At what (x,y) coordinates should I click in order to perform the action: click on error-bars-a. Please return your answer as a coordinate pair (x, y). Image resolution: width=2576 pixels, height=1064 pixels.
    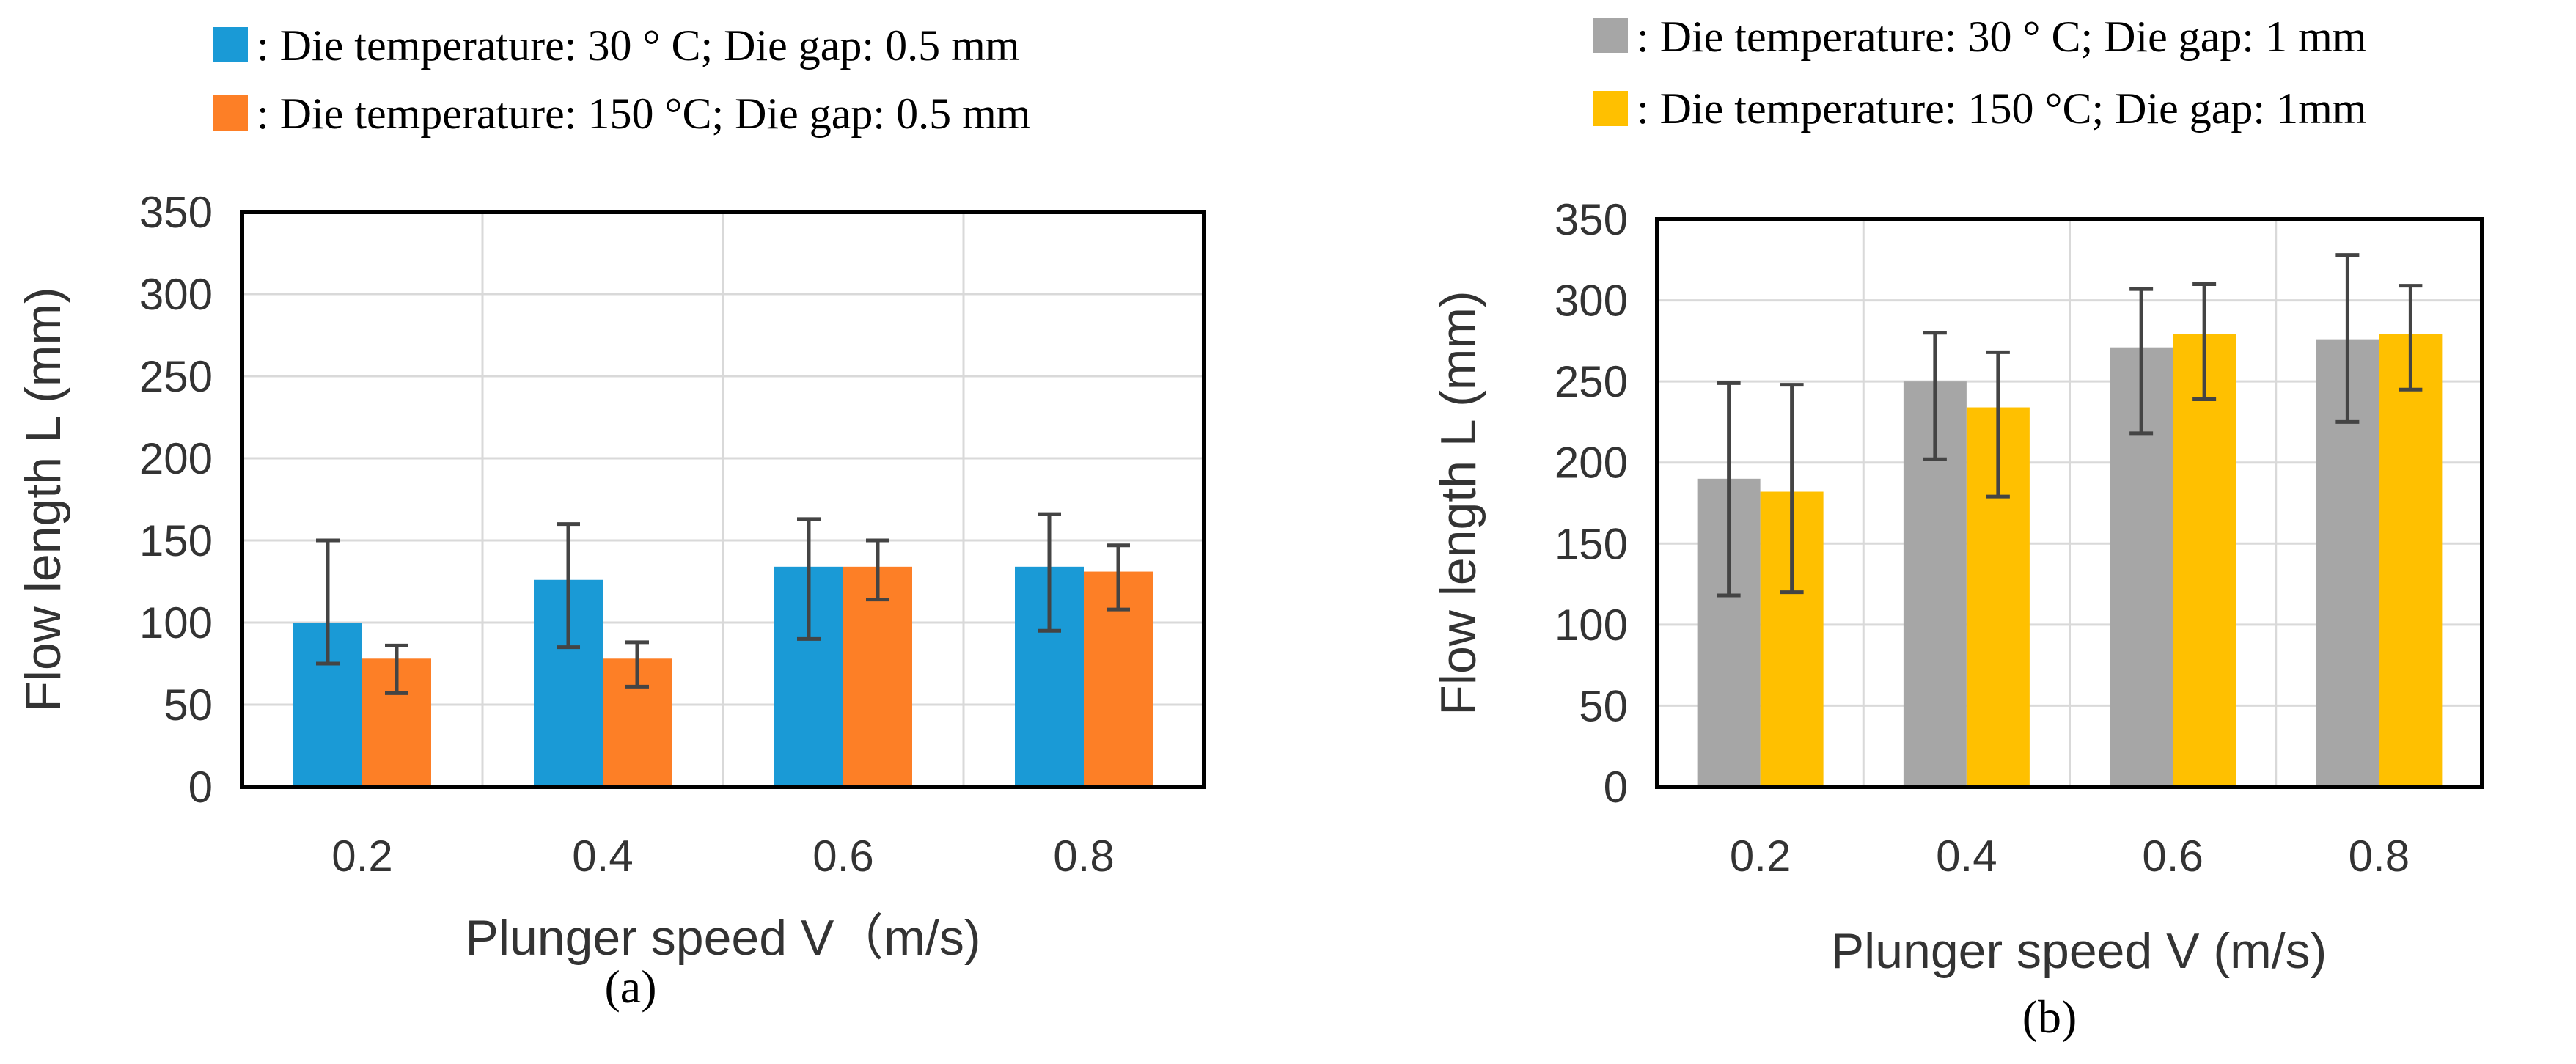
    Looking at the image, I should click on (723, 603).